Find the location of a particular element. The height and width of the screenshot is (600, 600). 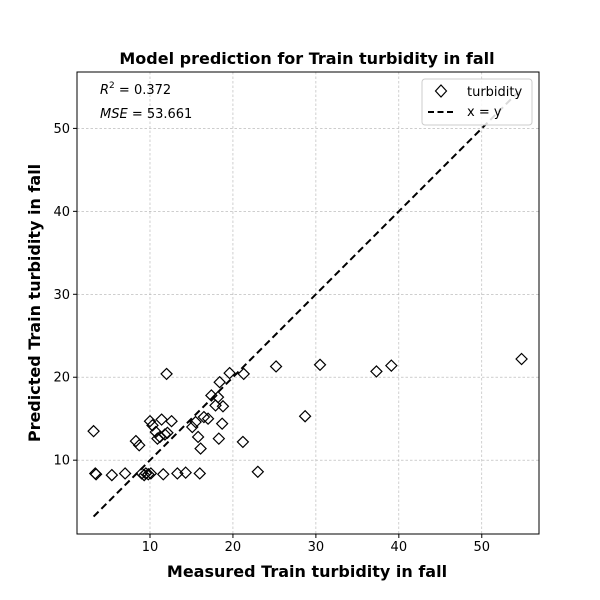

x-tick-label: 10 is located at coordinates (150, 547).